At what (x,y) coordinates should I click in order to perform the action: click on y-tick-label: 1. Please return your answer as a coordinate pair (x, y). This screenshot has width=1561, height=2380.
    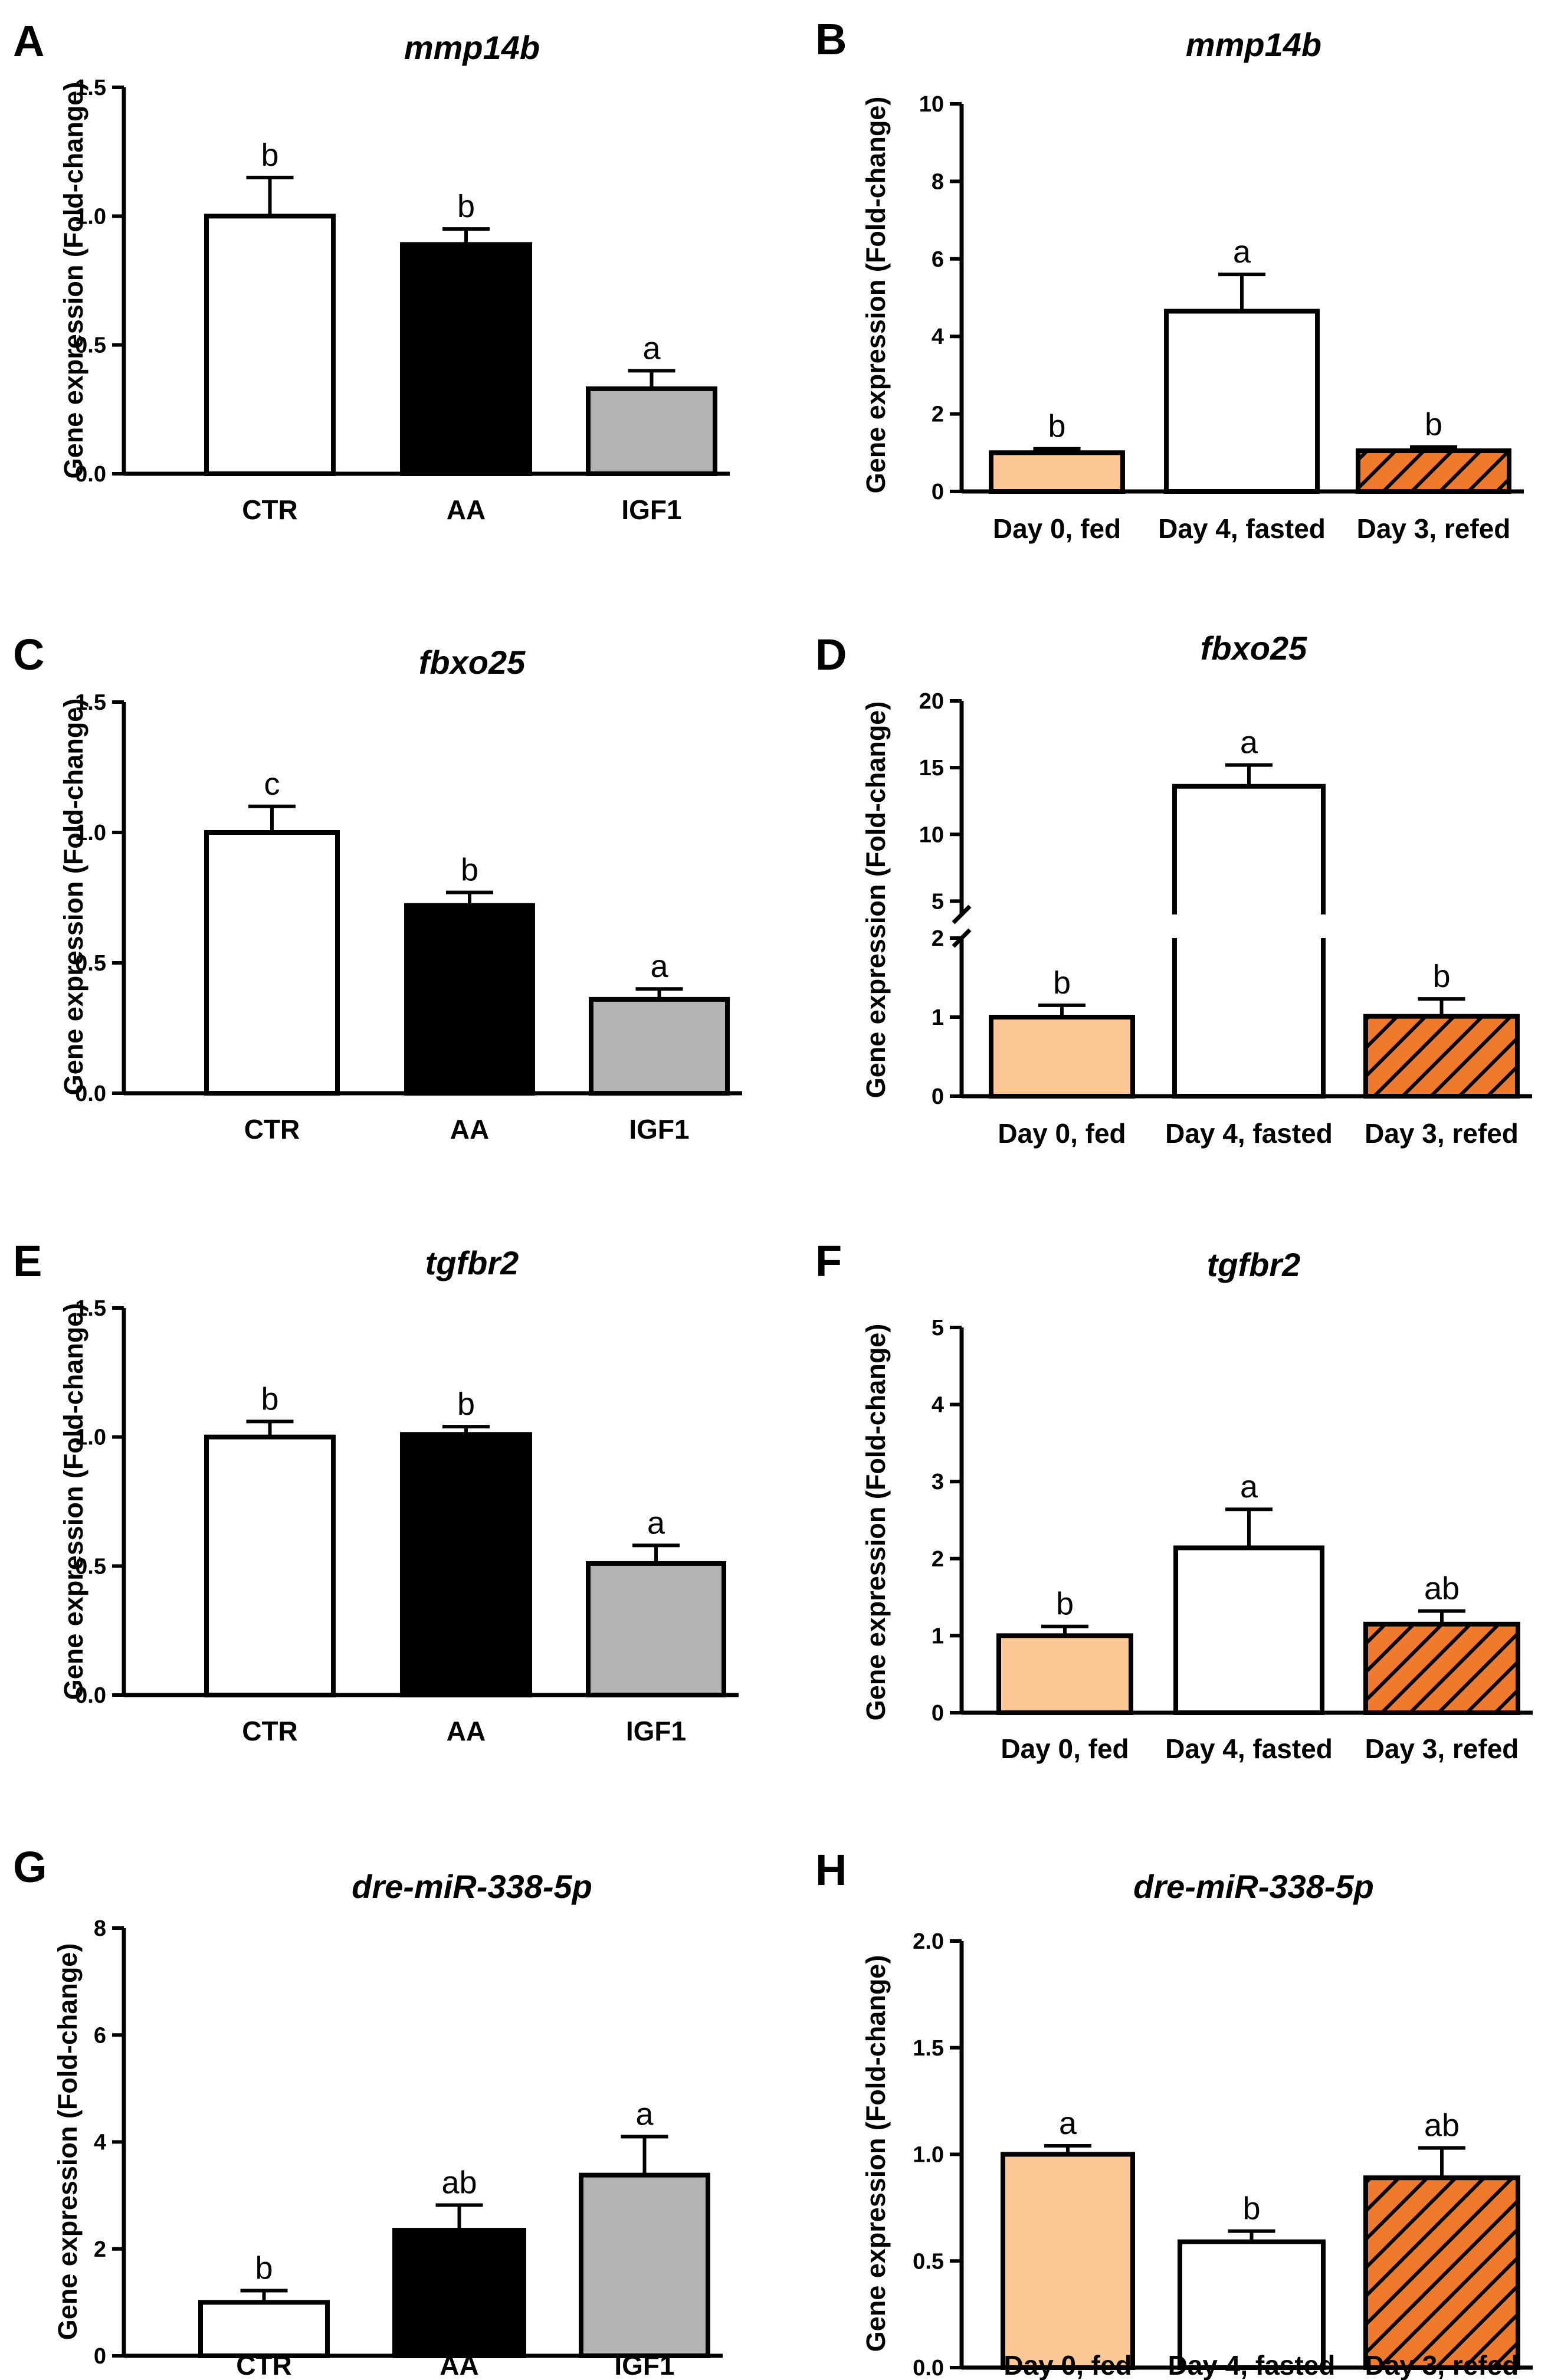
    Looking at the image, I should click on (938, 1017).